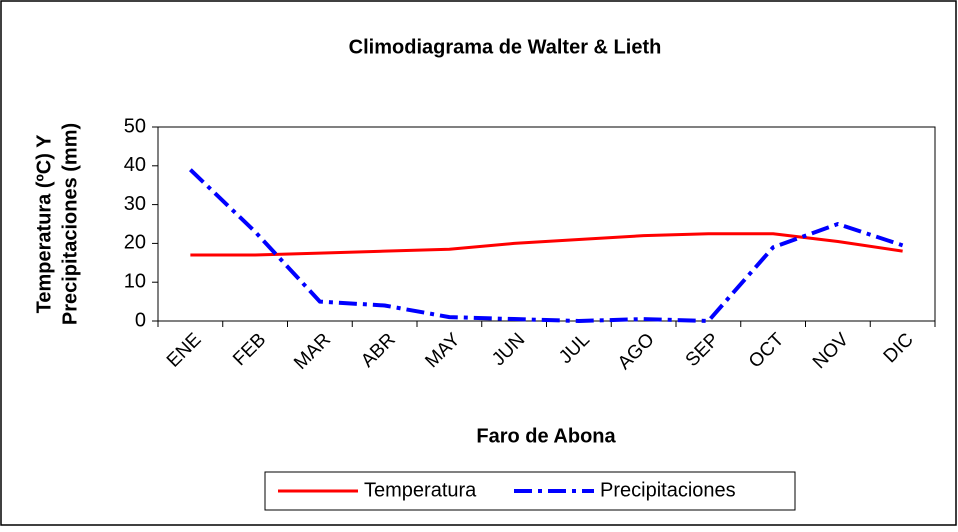 This screenshot has height=532, width=958. What do you see at coordinates (668, 490) in the screenshot?
I see `legend-label: Precipitaciones` at bounding box center [668, 490].